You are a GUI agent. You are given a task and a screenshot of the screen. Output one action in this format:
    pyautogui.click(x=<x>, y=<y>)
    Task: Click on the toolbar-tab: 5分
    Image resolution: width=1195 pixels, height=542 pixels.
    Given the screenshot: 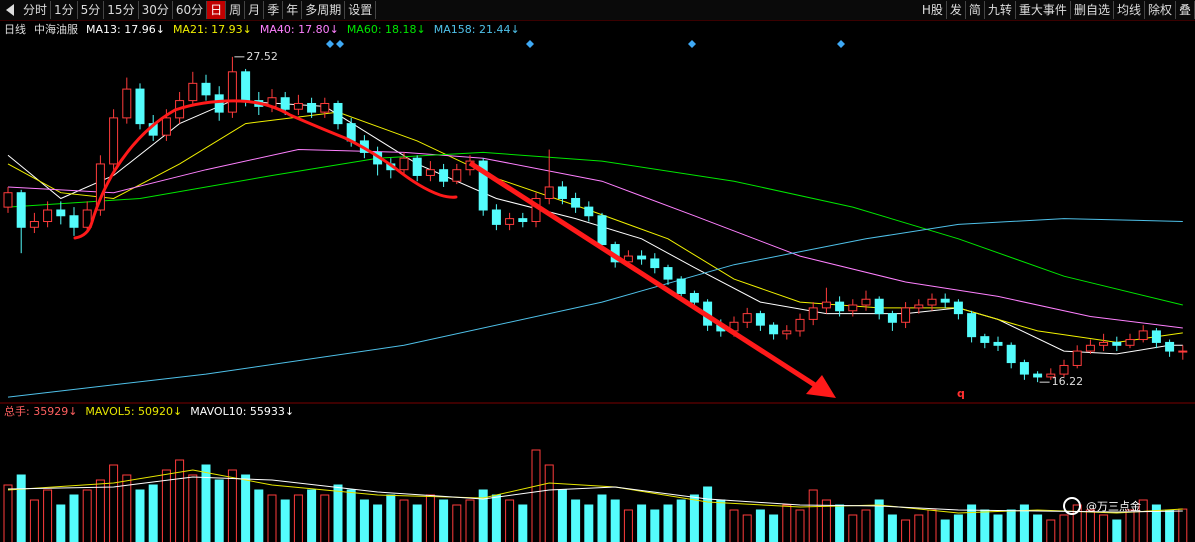 What is the action you would take?
    pyautogui.click(x=91, y=10)
    